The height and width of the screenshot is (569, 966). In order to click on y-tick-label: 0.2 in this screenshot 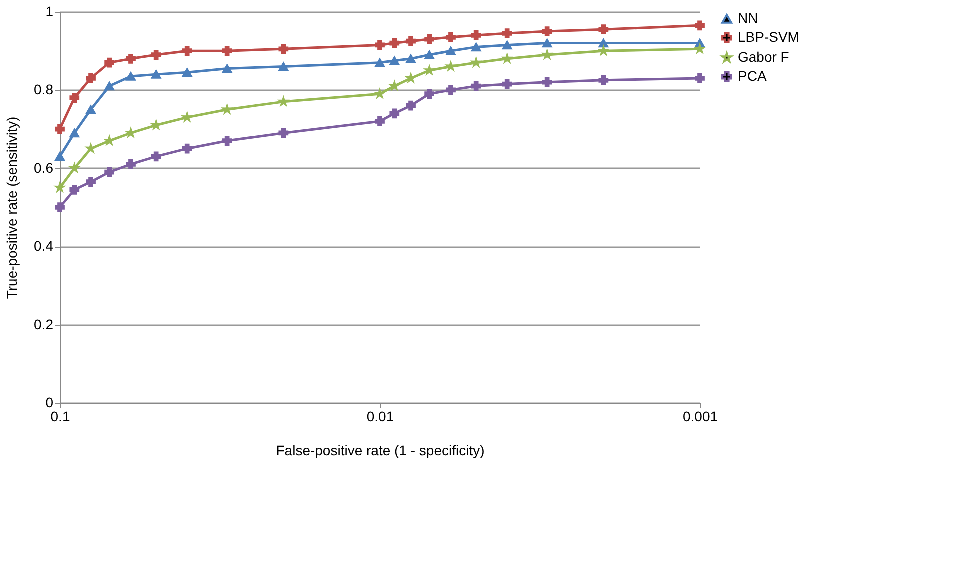, I will do `click(44, 324)`.